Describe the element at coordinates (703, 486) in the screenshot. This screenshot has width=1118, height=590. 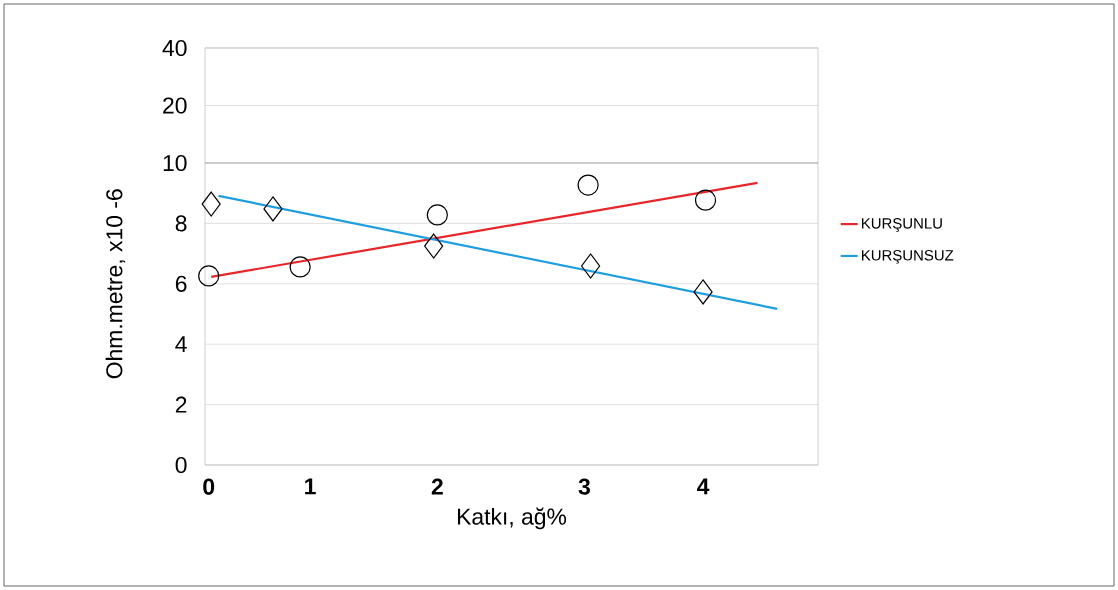
I see `x-tick-label: 4` at that location.